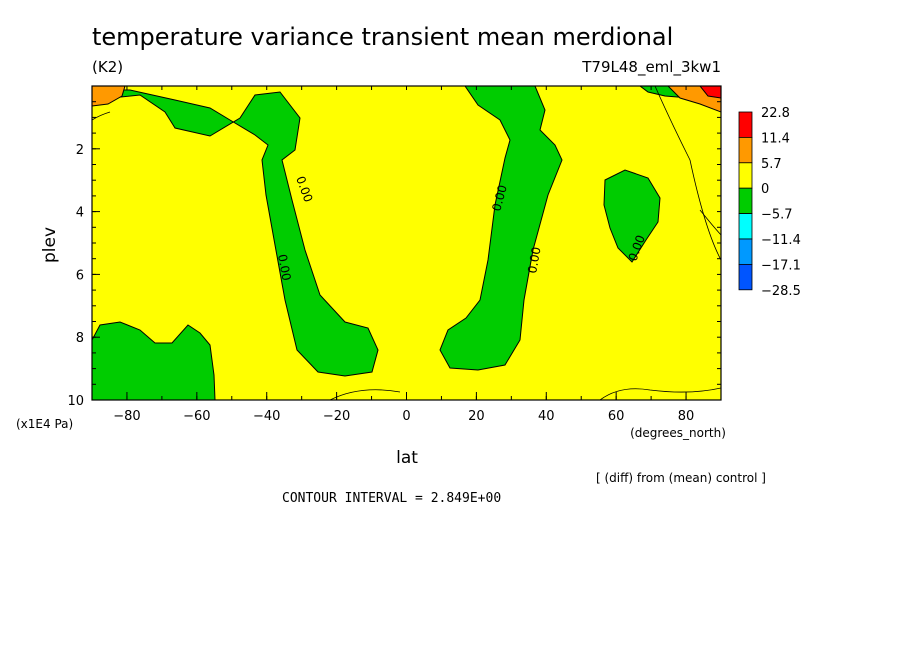  Describe the element at coordinates (406, 416) in the screenshot. I see `x-tick-label: 0` at that location.